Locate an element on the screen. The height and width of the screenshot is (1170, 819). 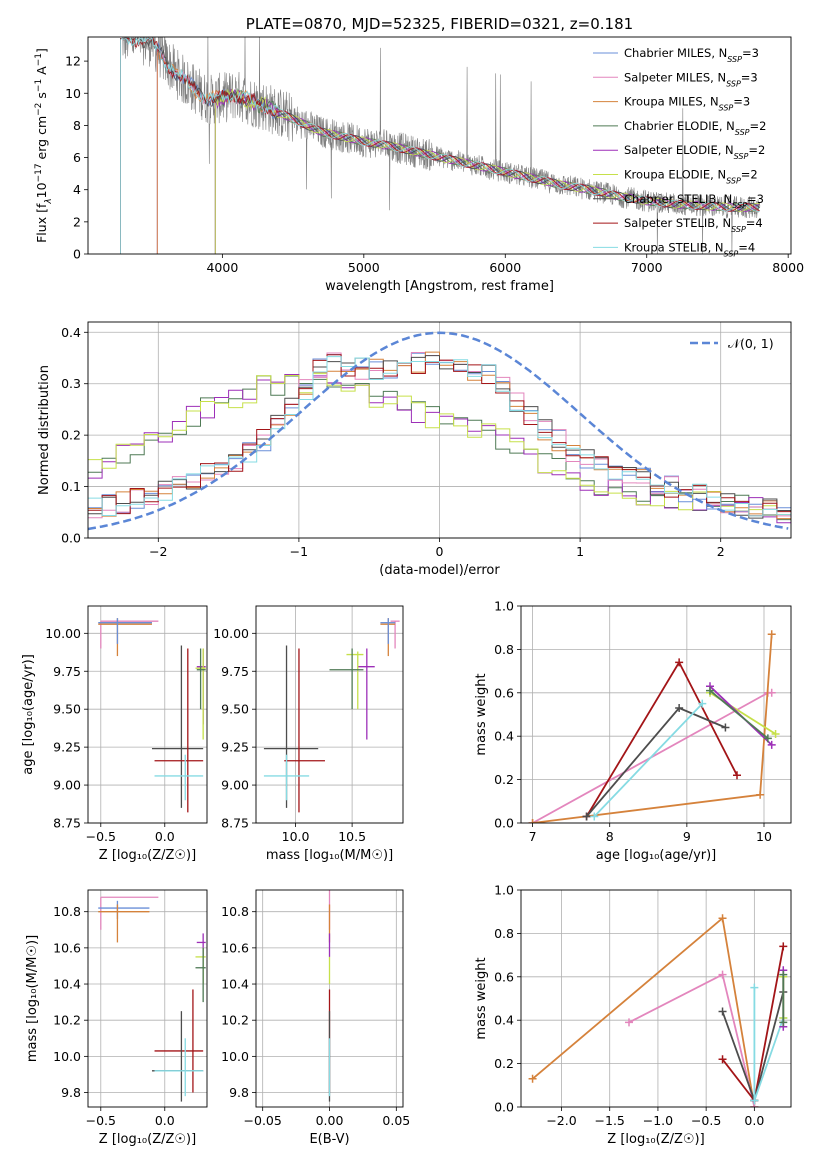
legend-label: 𝒩(0, 1) is located at coordinates (751, 343).